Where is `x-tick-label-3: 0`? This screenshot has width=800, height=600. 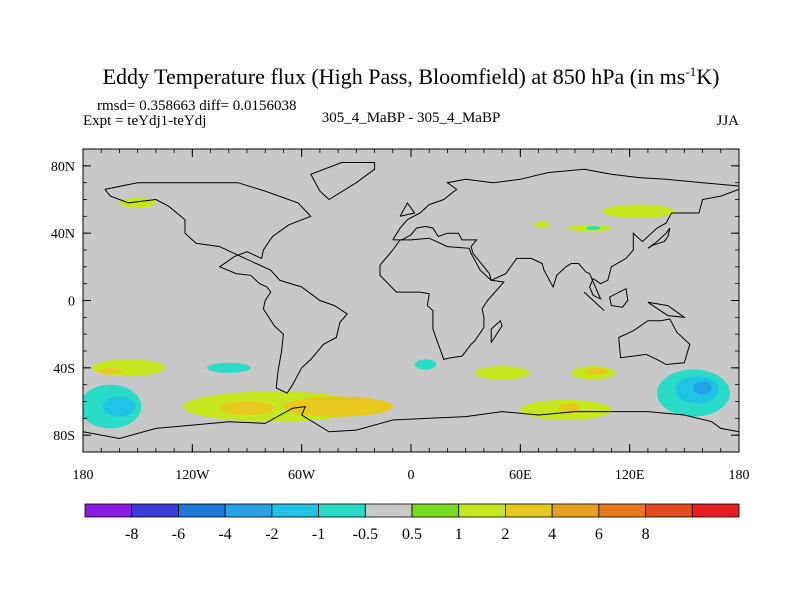 x-tick-label-3: 0 is located at coordinates (411, 475).